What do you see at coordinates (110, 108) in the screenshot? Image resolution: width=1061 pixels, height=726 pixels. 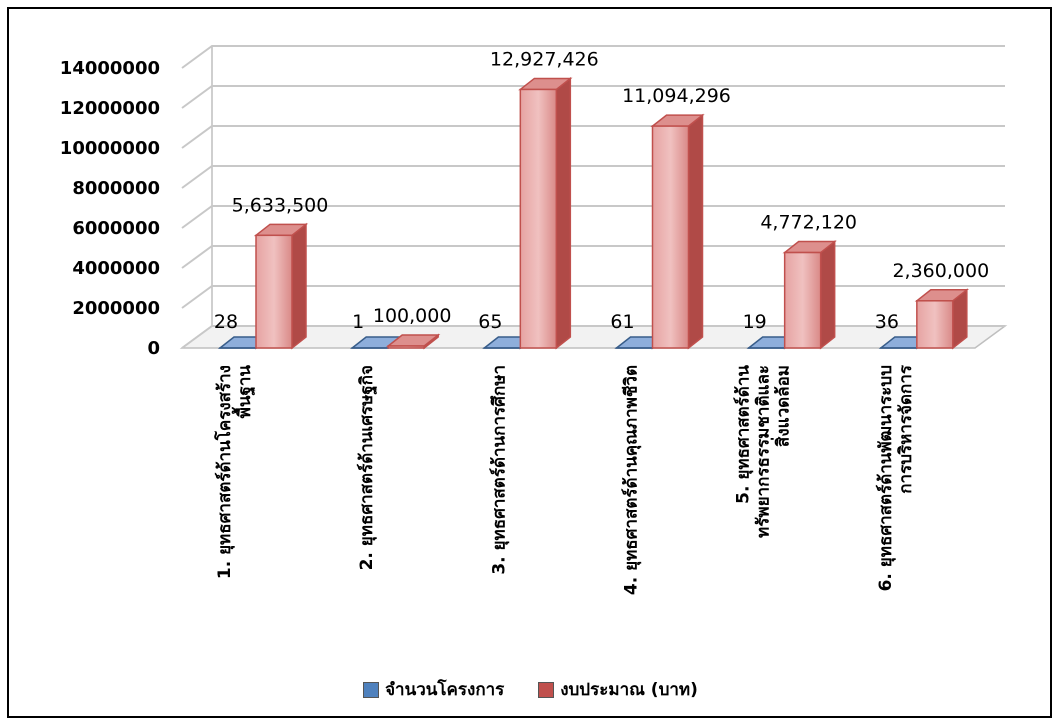 I see `y-tick-label: 12000000` at bounding box center [110, 108].